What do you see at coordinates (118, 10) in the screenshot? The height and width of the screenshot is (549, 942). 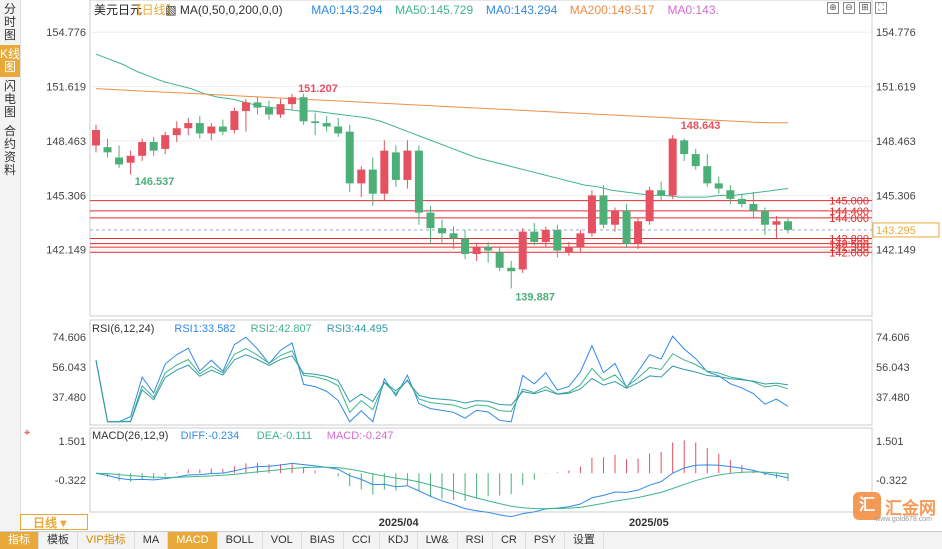 I see `header-symbol: 美元日元` at bounding box center [118, 10].